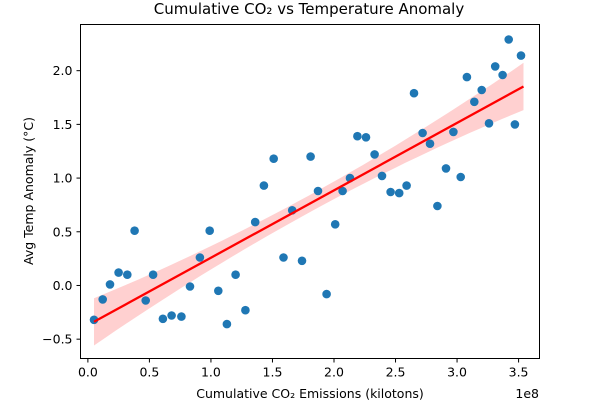 The image size is (609, 413). What do you see at coordinates (63, 124) in the screenshot?
I see `y-tick-label: 1.5` at bounding box center [63, 124].